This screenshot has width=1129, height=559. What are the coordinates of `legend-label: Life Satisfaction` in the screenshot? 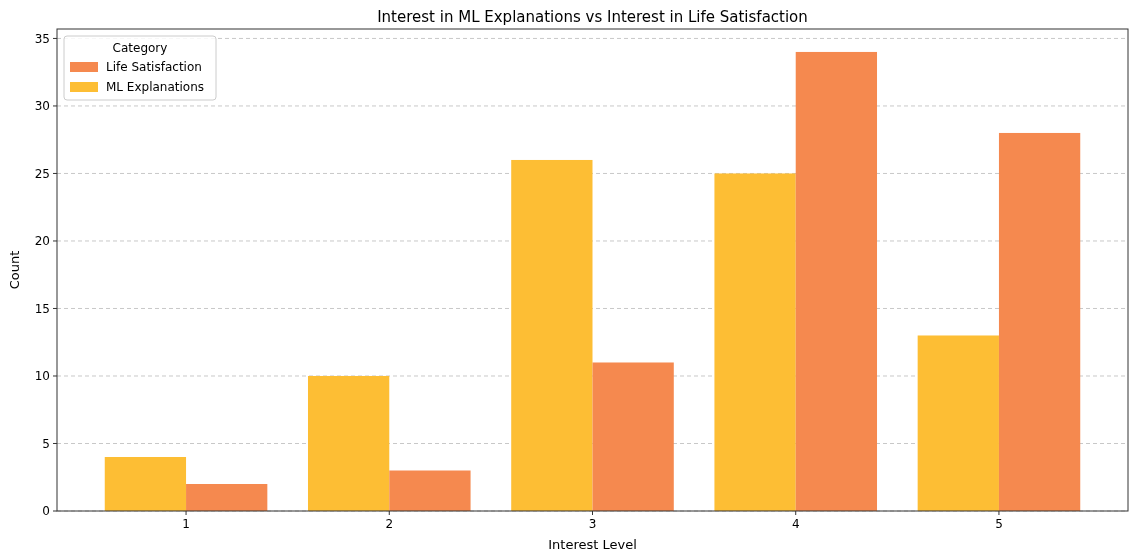 It's located at (154, 67).